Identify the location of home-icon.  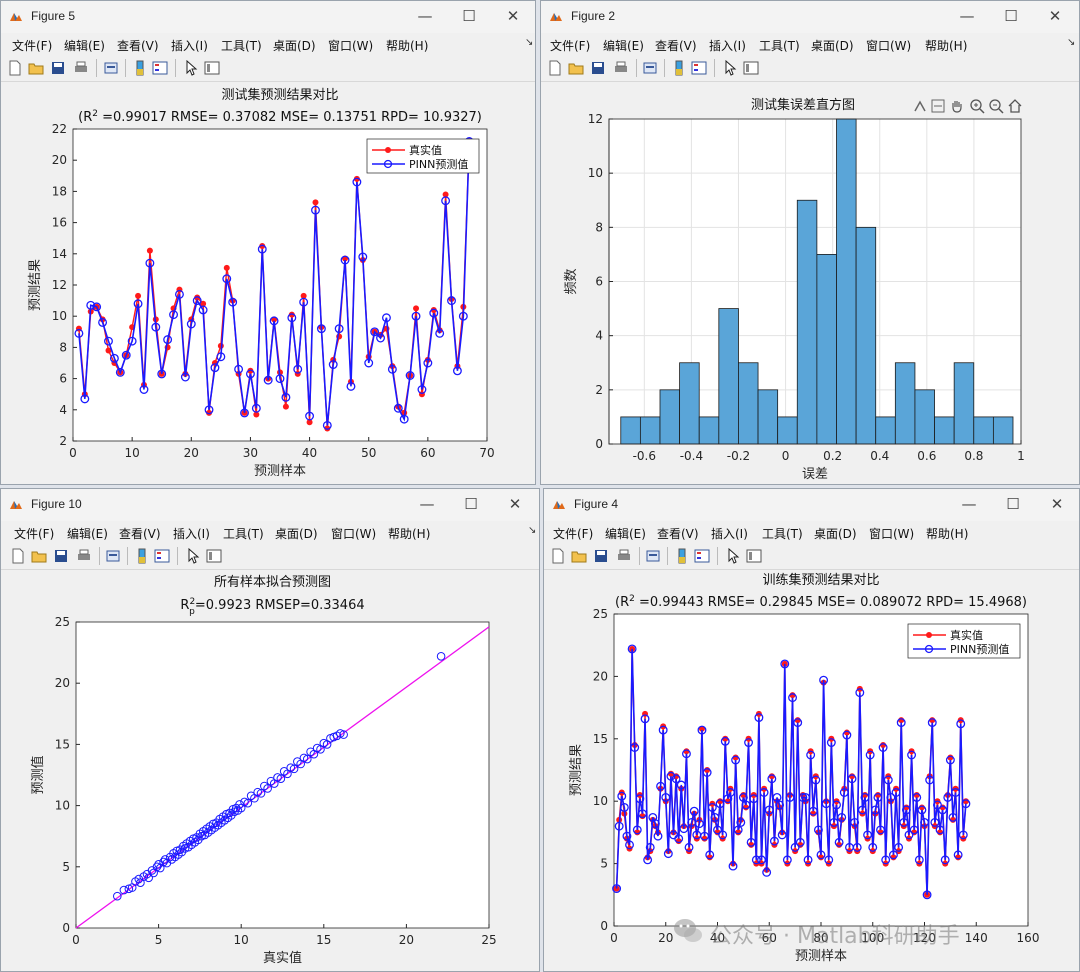
(1015, 106).